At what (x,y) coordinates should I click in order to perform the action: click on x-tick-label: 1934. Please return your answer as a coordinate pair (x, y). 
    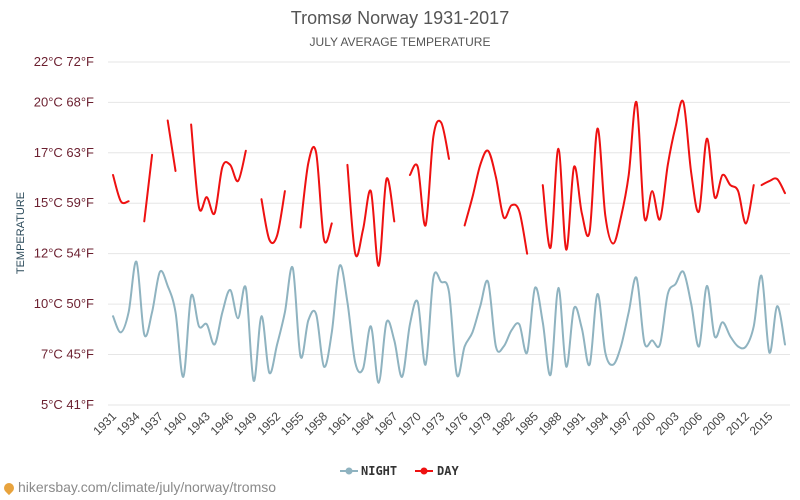
    Looking at the image, I should click on (128, 423).